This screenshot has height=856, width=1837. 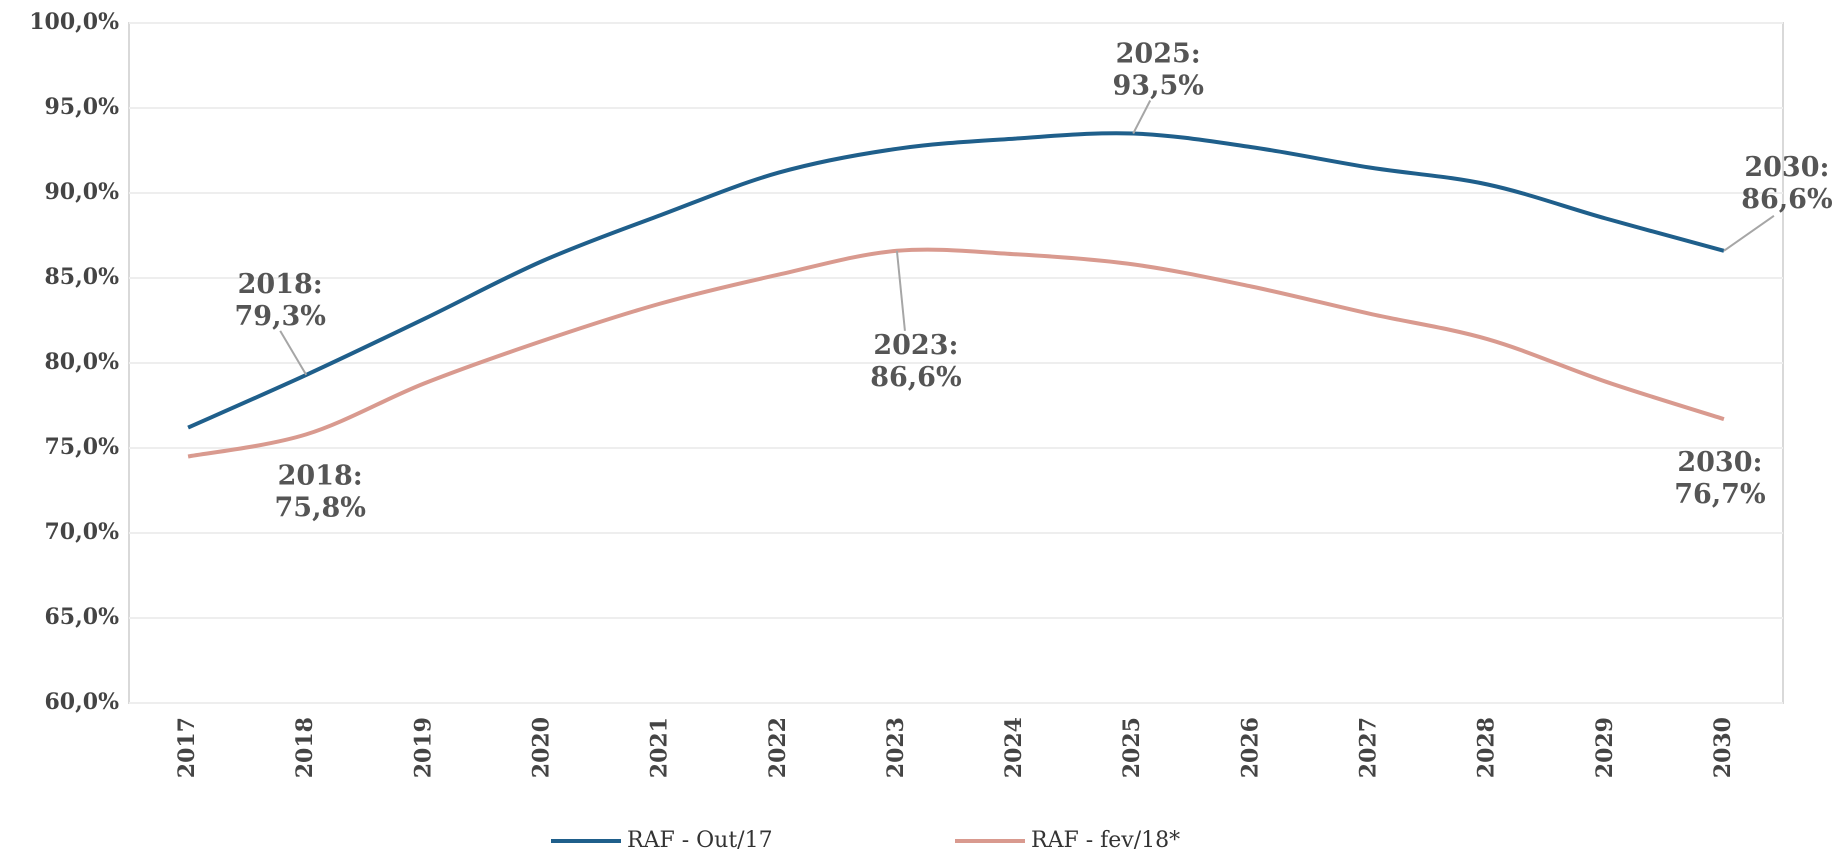 What do you see at coordinates (320, 507) in the screenshot?
I see `data-label-line: 75,8%` at bounding box center [320, 507].